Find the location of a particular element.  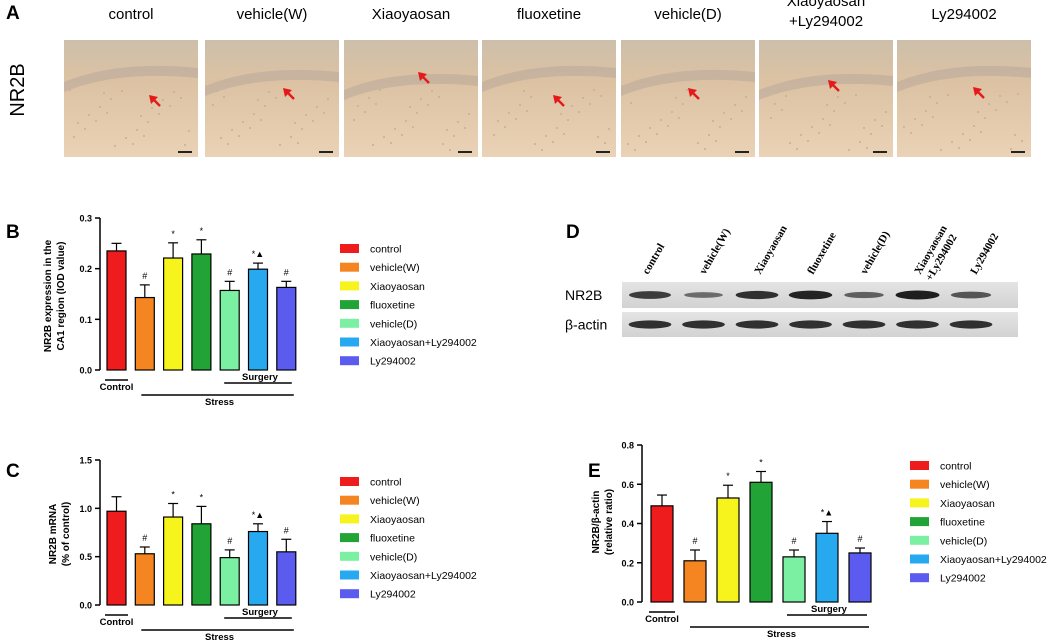

panel-a-label: A is located at coordinates (13, 13).